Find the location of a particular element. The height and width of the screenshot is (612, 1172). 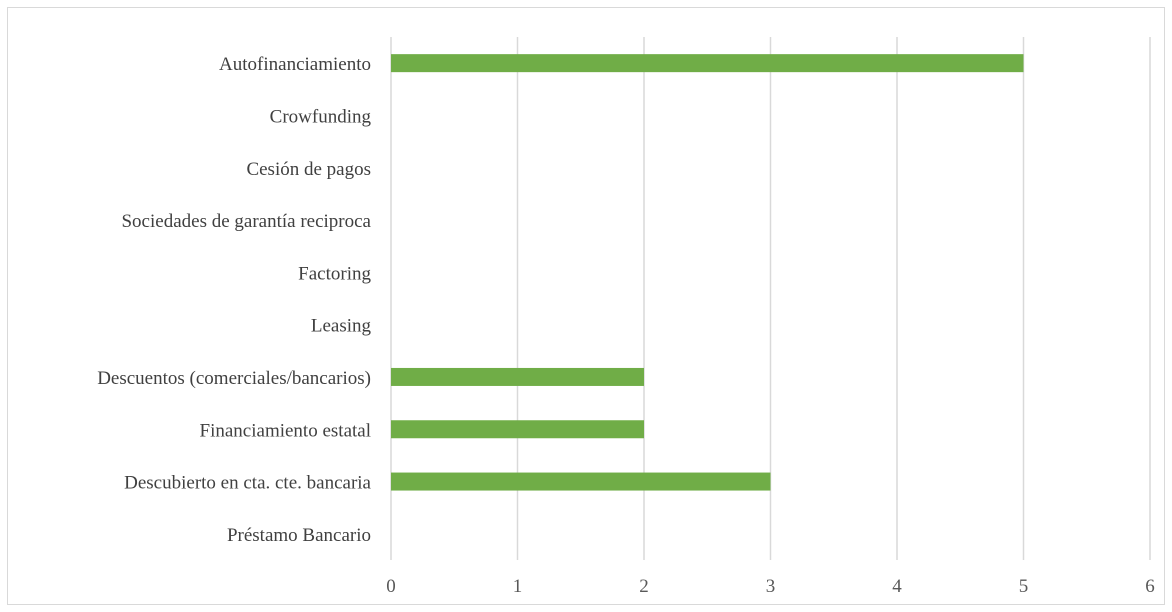

x-tick-label: 2 is located at coordinates (644, 586).